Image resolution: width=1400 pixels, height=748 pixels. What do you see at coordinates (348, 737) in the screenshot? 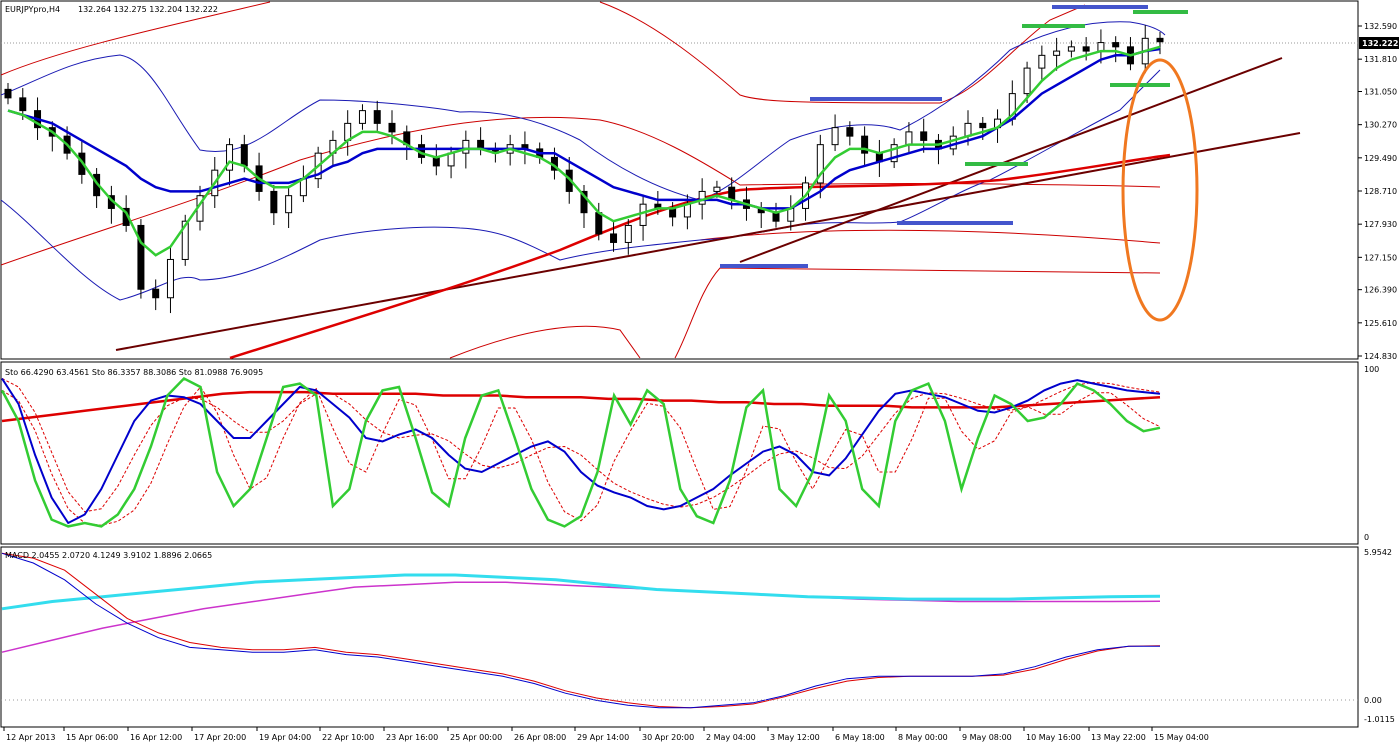
I see `time-tick-label: 22 Apr 10:00` at bounding box center [348, 737].